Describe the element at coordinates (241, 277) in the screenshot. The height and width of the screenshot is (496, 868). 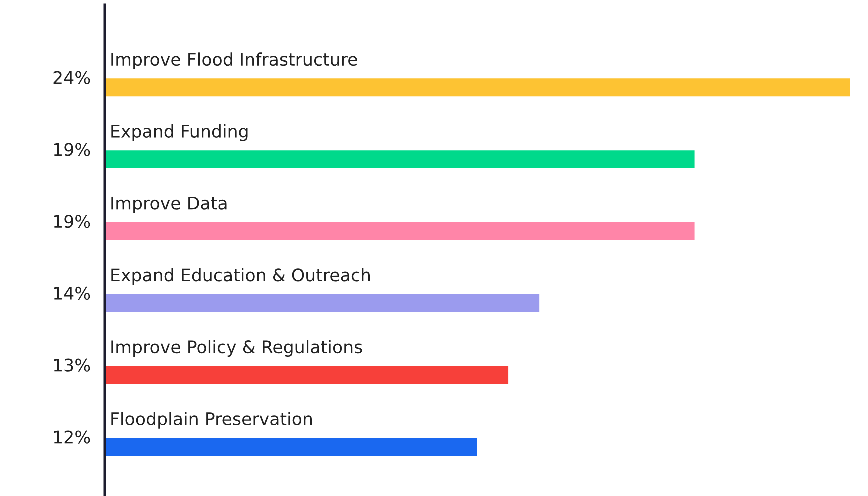
I see `y-tick-label: Expand Education & Outreach` at that location.